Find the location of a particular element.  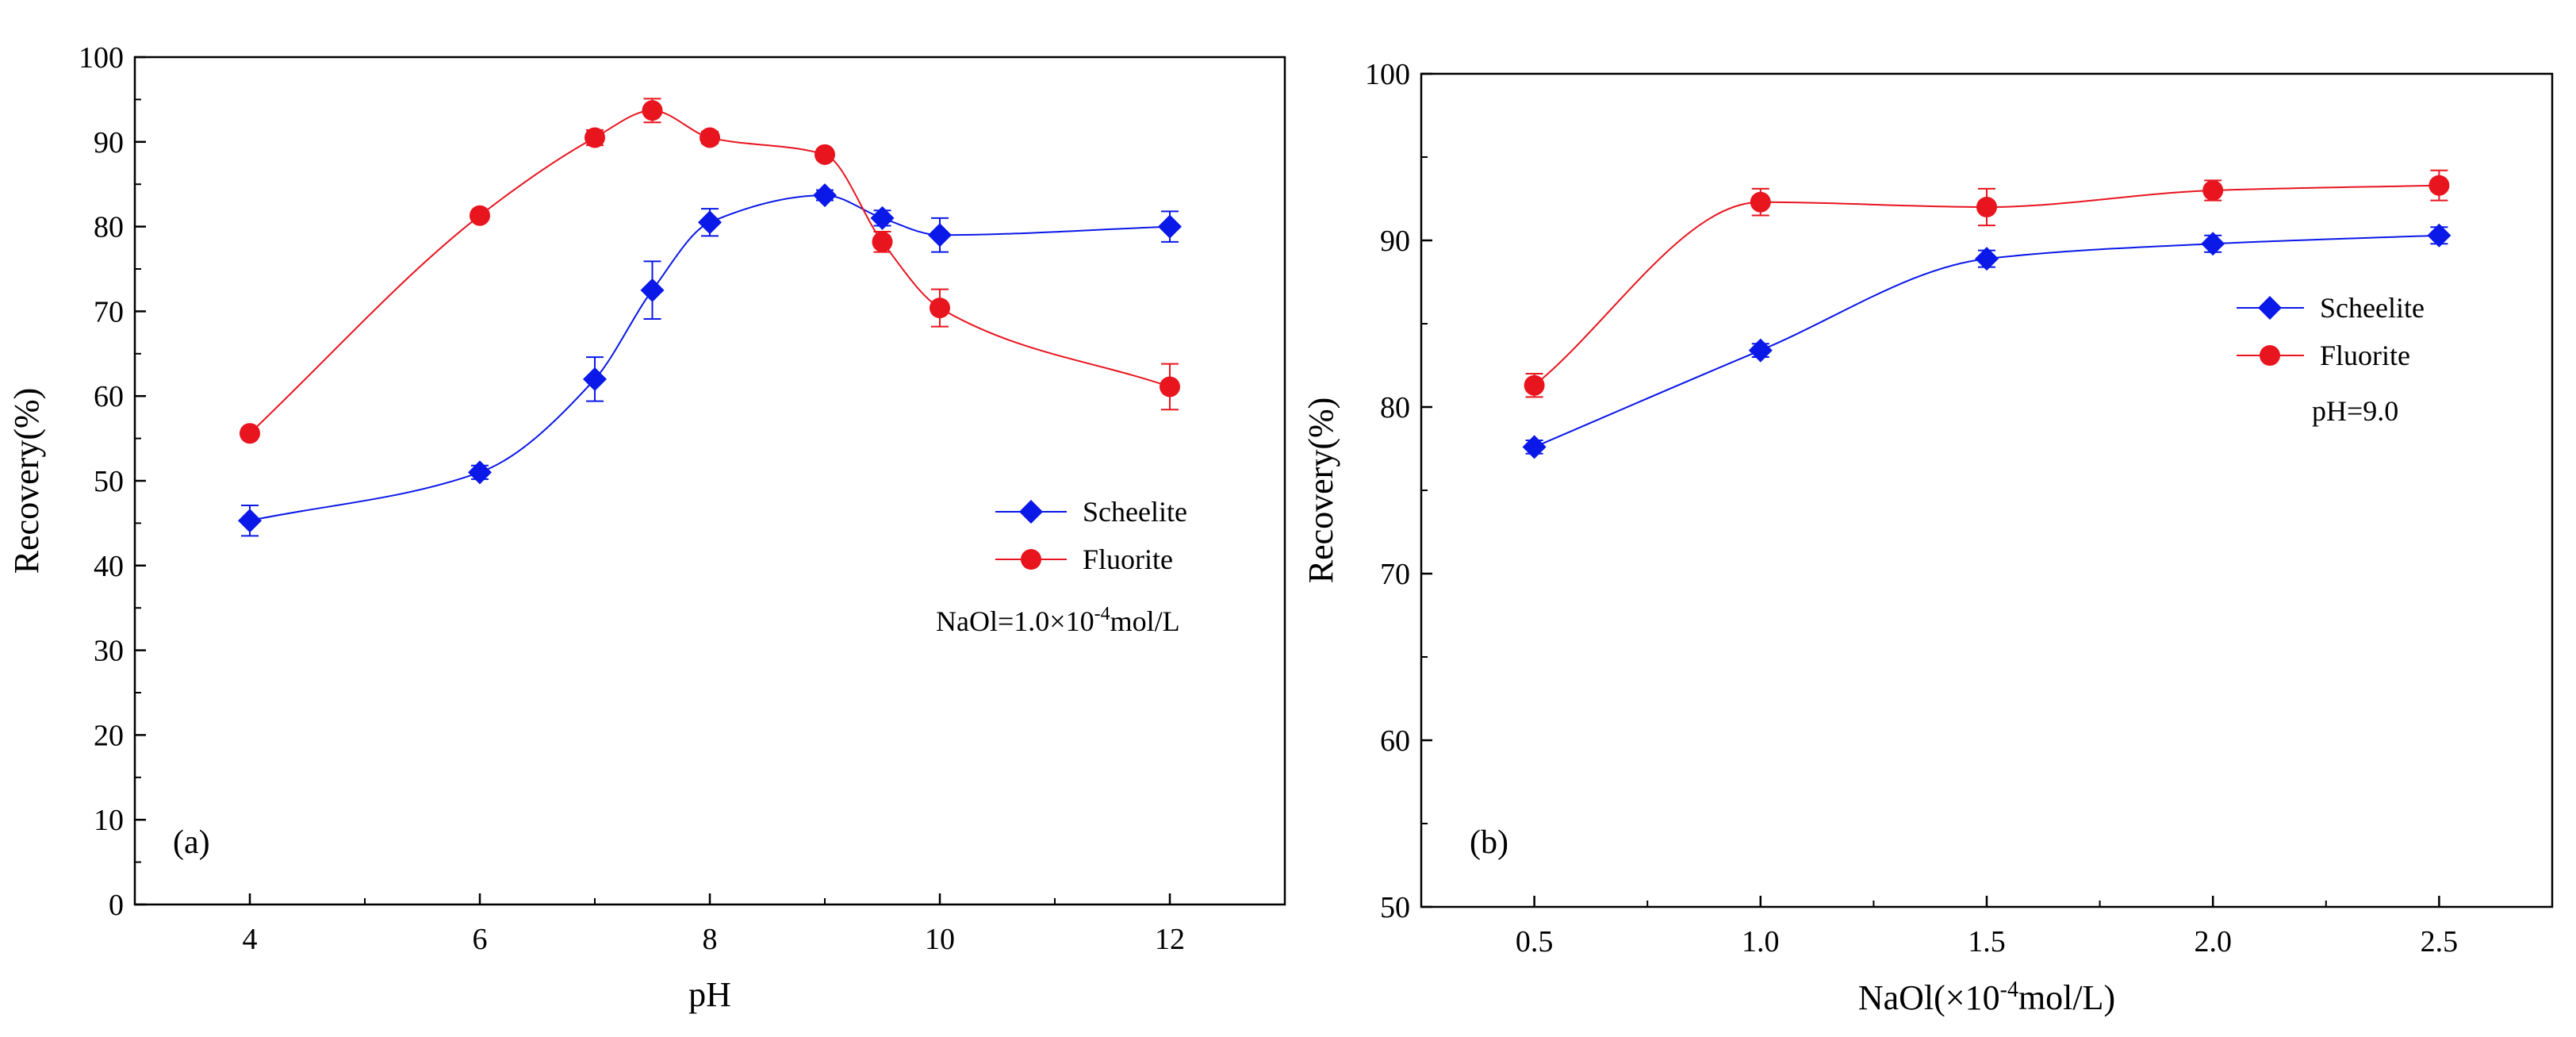

x-tick-label-b: 1.5 is located at coordinates (1987, 941).